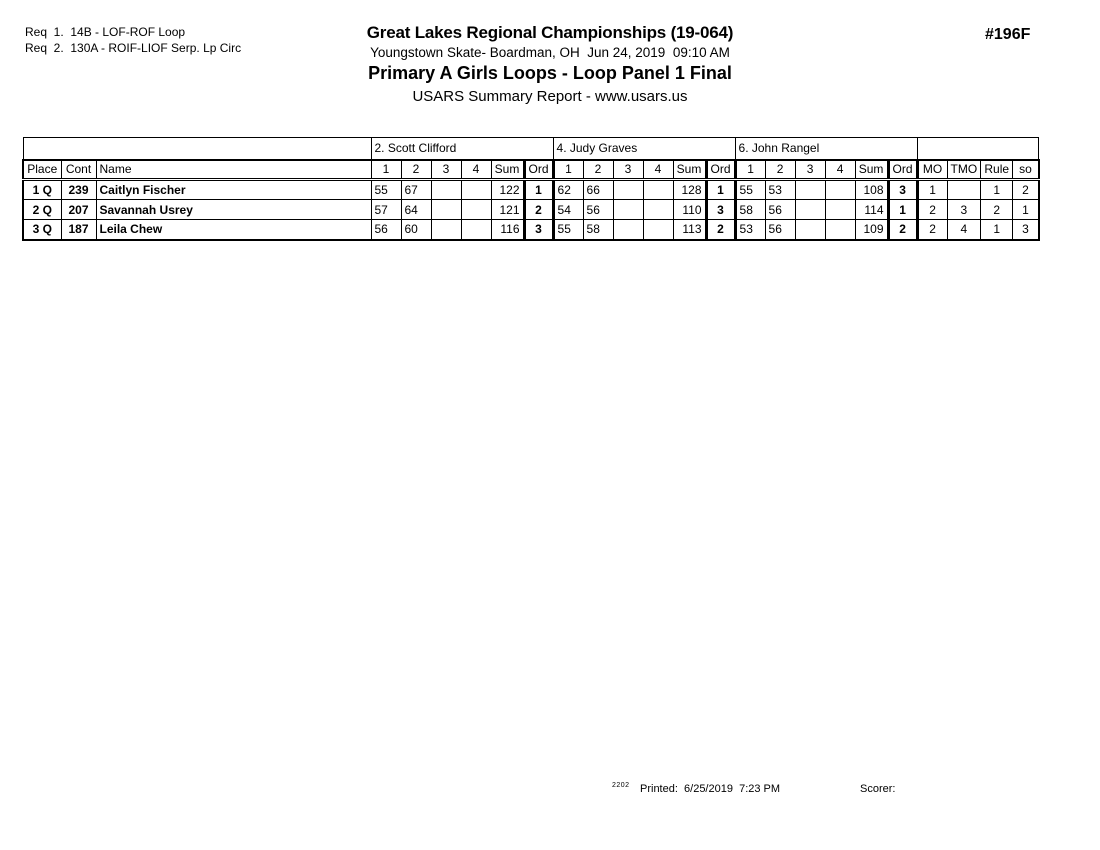 This screenshot has height=850, width=1100. Describe the element at coordinates (462, 148) in the screenshot. I see `judge-1-name: 2. Scott Clifford` at that location.